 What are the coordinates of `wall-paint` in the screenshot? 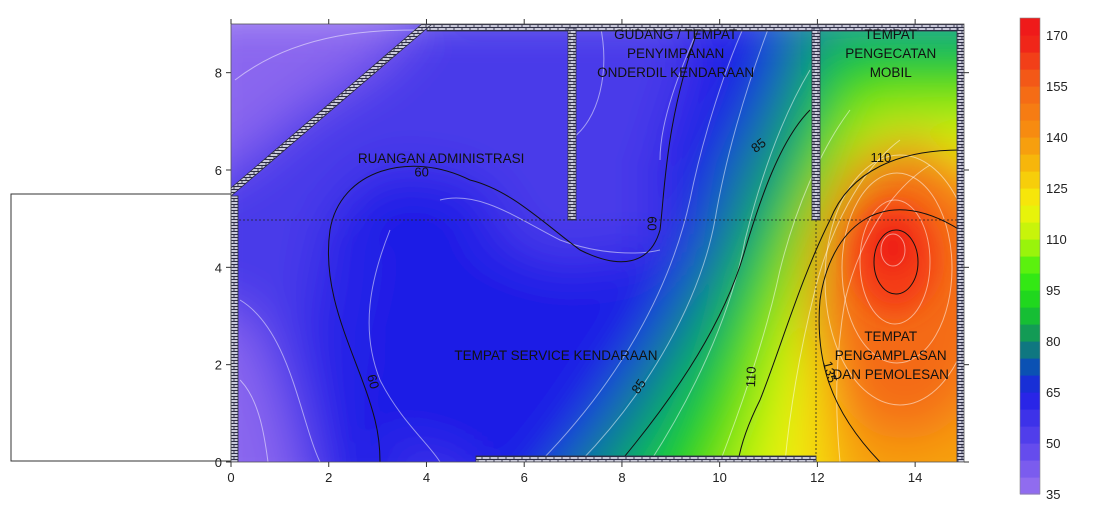 It's located at (816, 124).